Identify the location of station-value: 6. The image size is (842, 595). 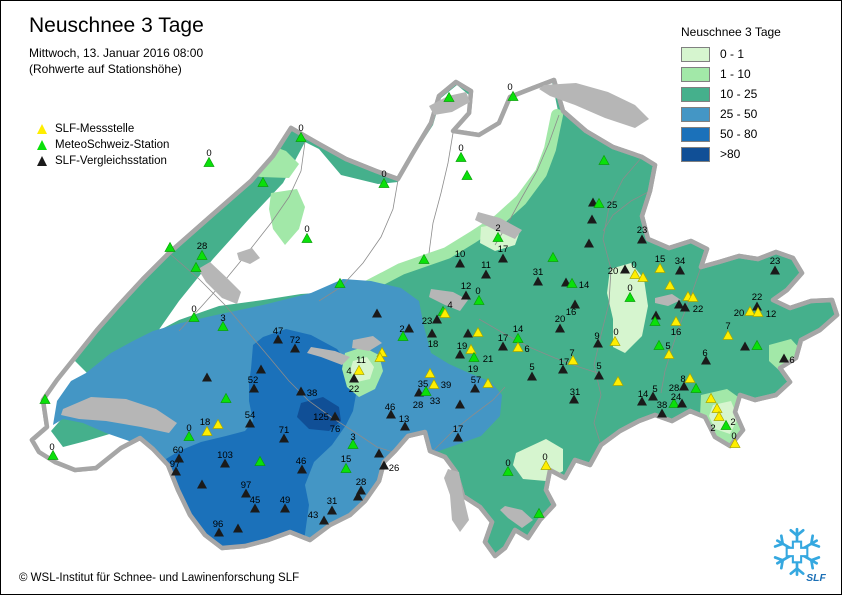
(791, 360).